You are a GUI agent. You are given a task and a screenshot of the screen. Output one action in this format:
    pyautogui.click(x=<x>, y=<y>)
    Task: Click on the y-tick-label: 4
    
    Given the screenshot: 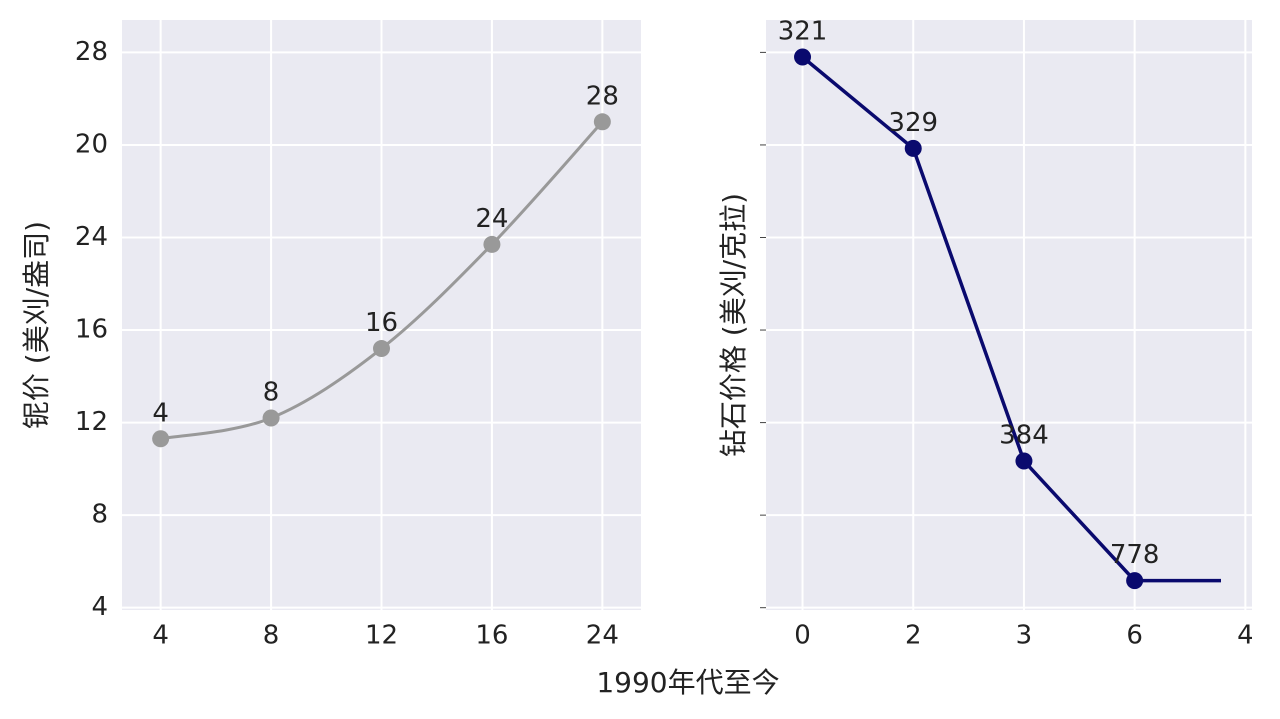 What is the action you would take?
    pyautogui.click(x=99, y=607)
    